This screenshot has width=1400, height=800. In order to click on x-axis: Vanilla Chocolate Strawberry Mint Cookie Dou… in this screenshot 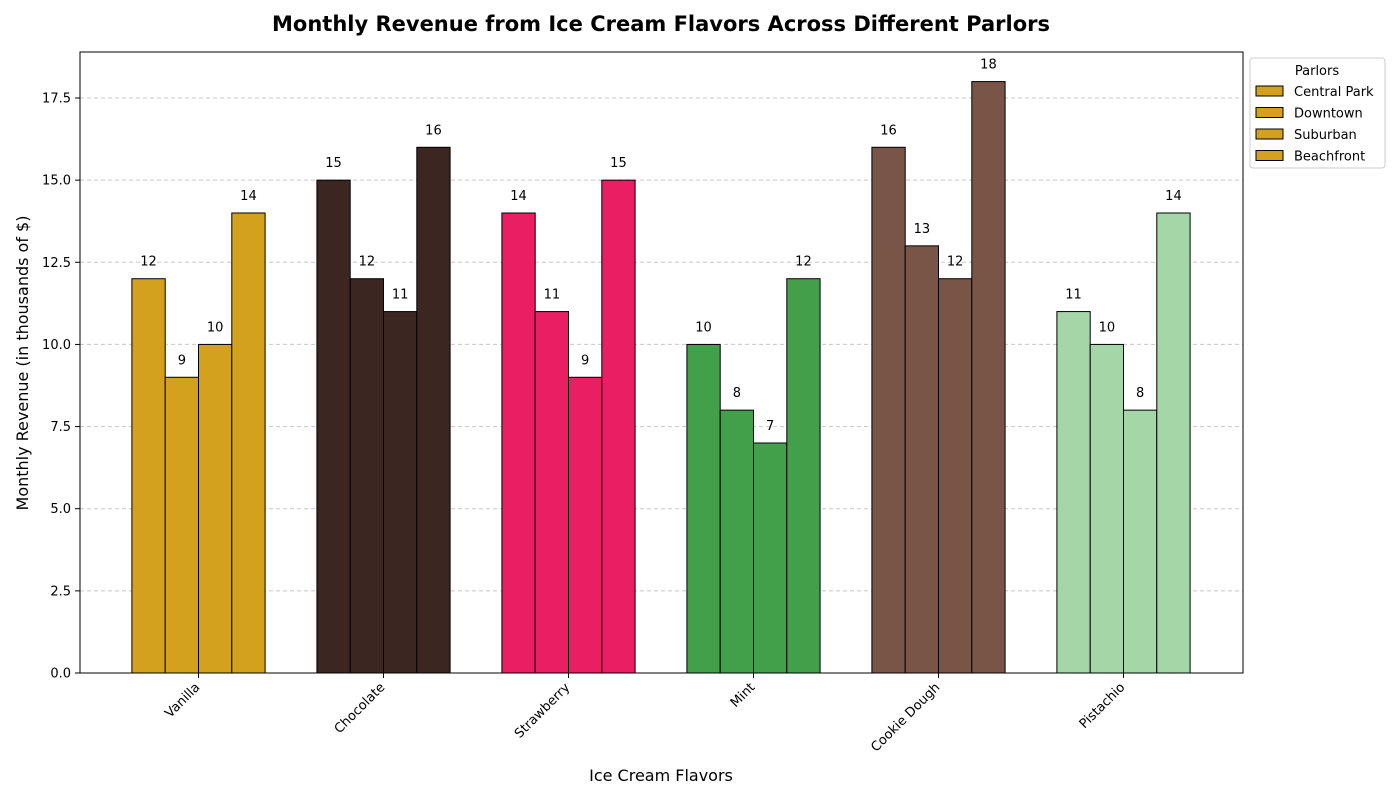, I will do `click(645, 714)`.